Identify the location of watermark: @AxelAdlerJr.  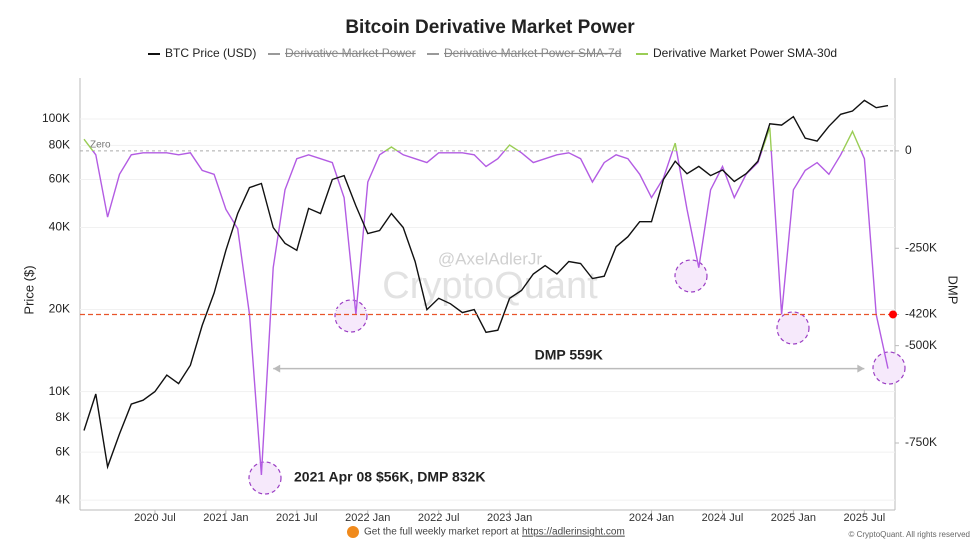
(490, 258).